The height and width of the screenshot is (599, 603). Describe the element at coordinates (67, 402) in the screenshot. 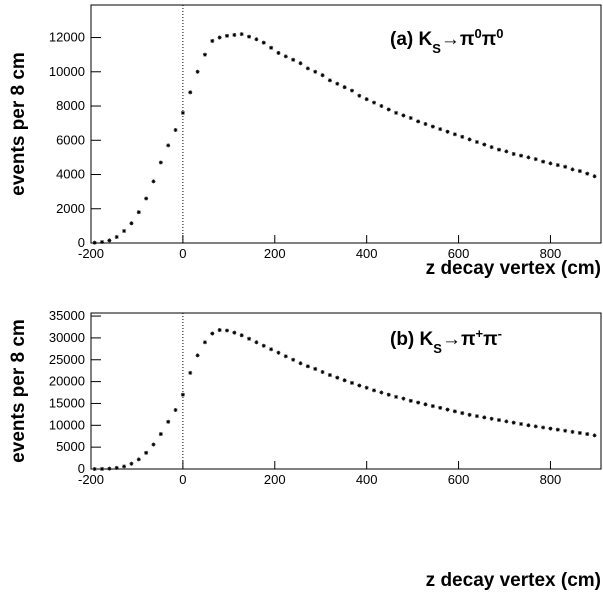

I see `y-tick-label: 15000` at that location.